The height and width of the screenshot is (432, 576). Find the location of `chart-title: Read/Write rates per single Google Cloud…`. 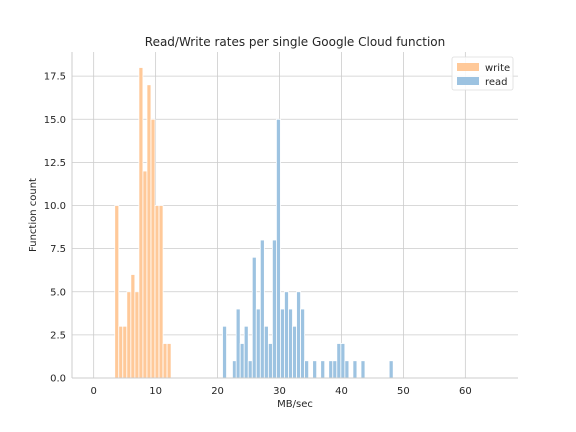

chart-title: Read/Write rates per single Google Cloud… is located at coordinates (295, 42).